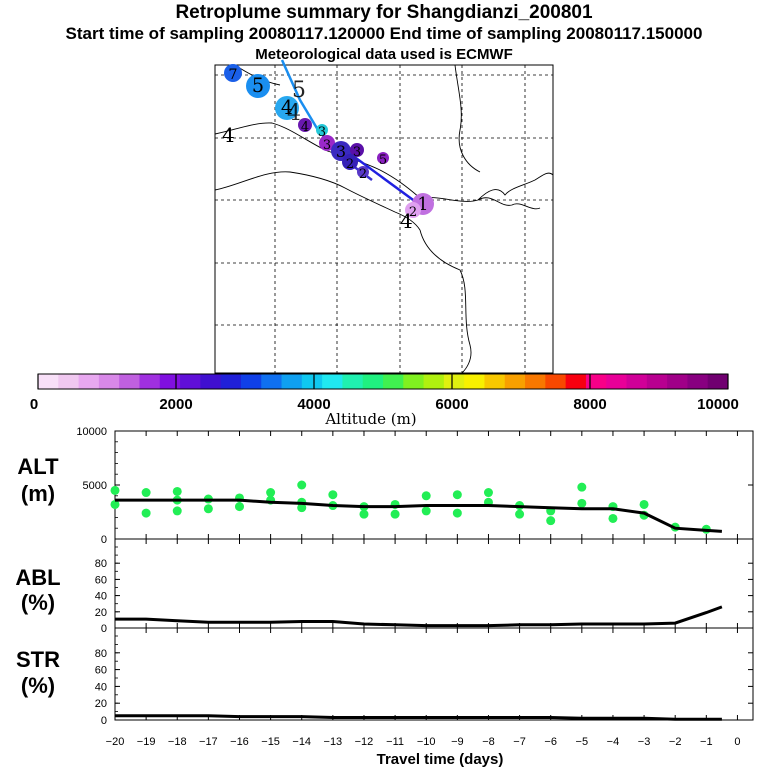 This screenshot has height=768, width=768. Describe the element at coordinates (37, 577) in the screenshot. I see `panel-label: ABL` at that location.